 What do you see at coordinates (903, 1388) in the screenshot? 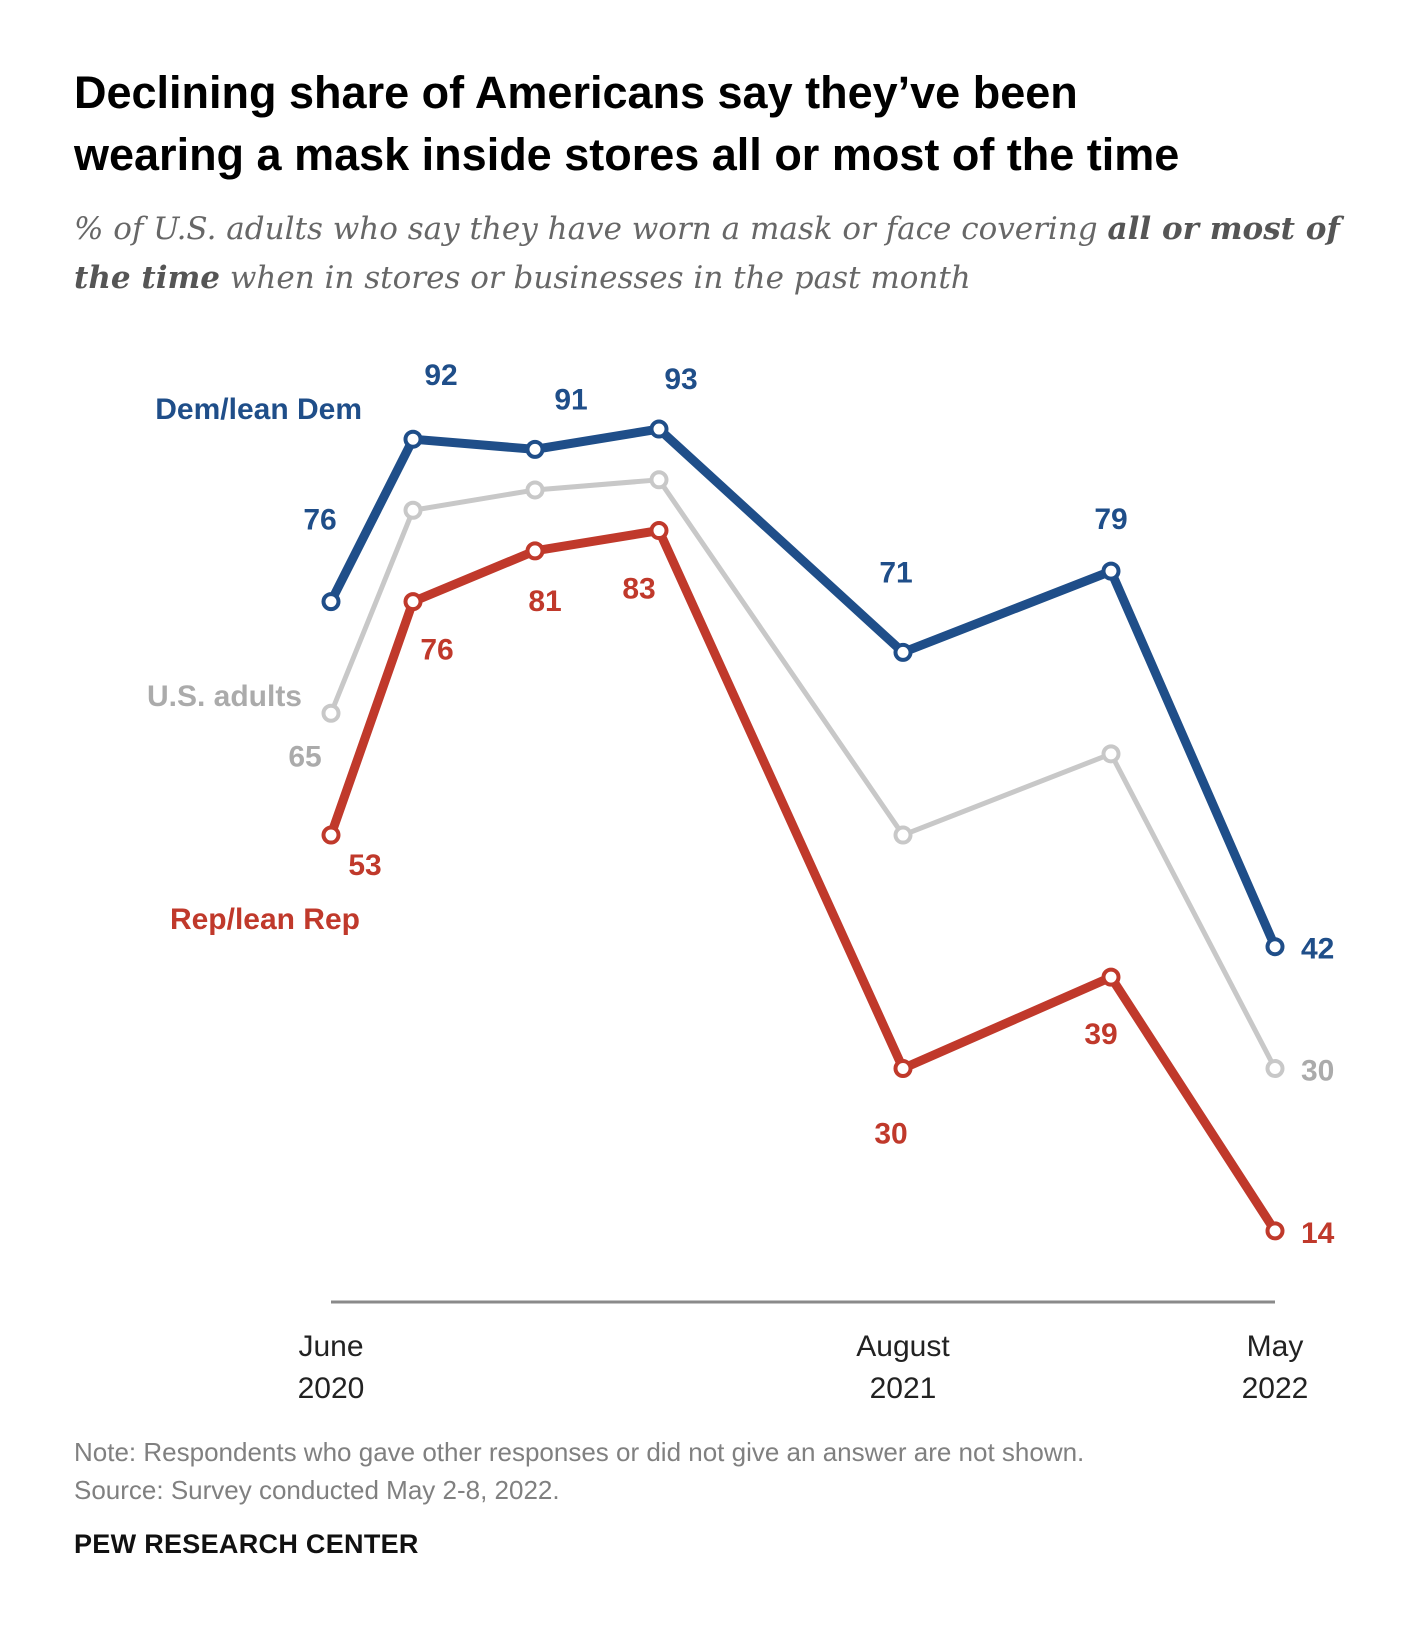
I see `x-tick-label: 2021` at bounding box center [903, 1388].